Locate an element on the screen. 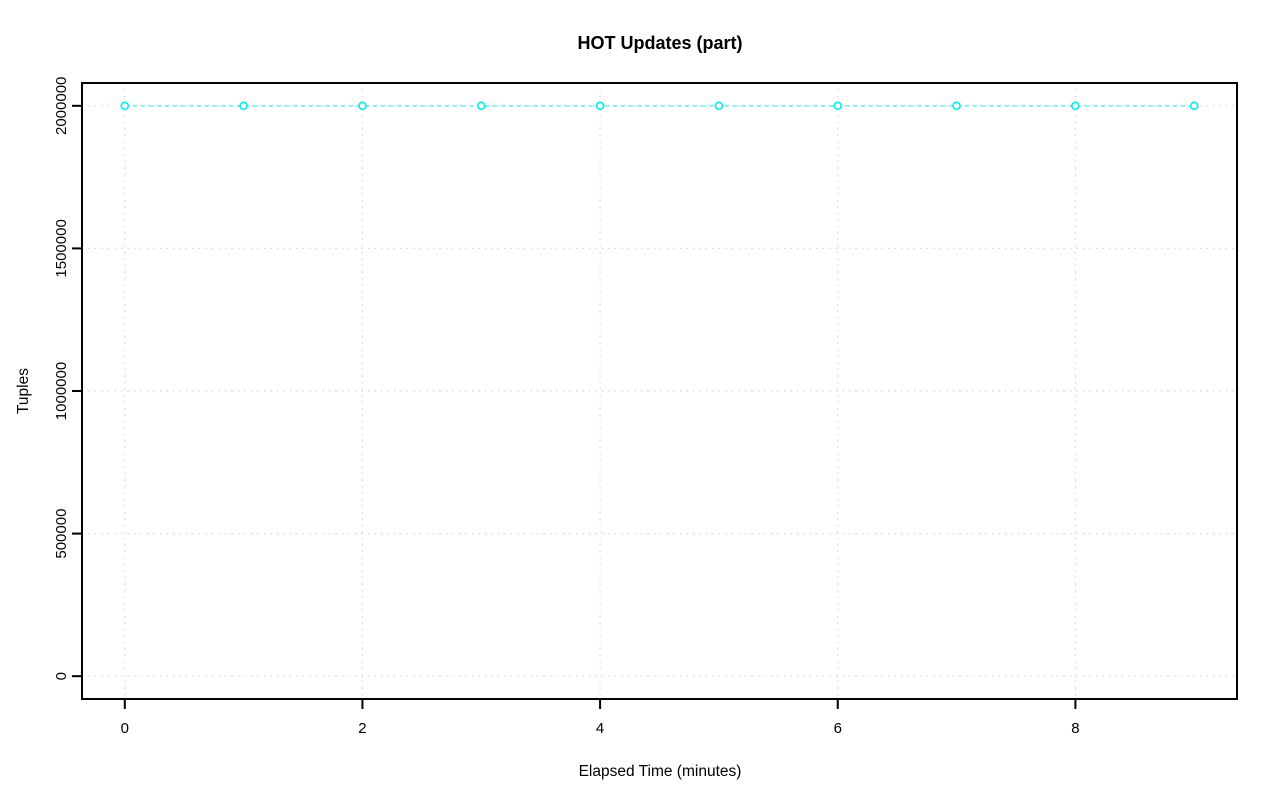 This screenshot has width=1280, height=801. x-tick-label: 0 is located at coordinates (125, 728).